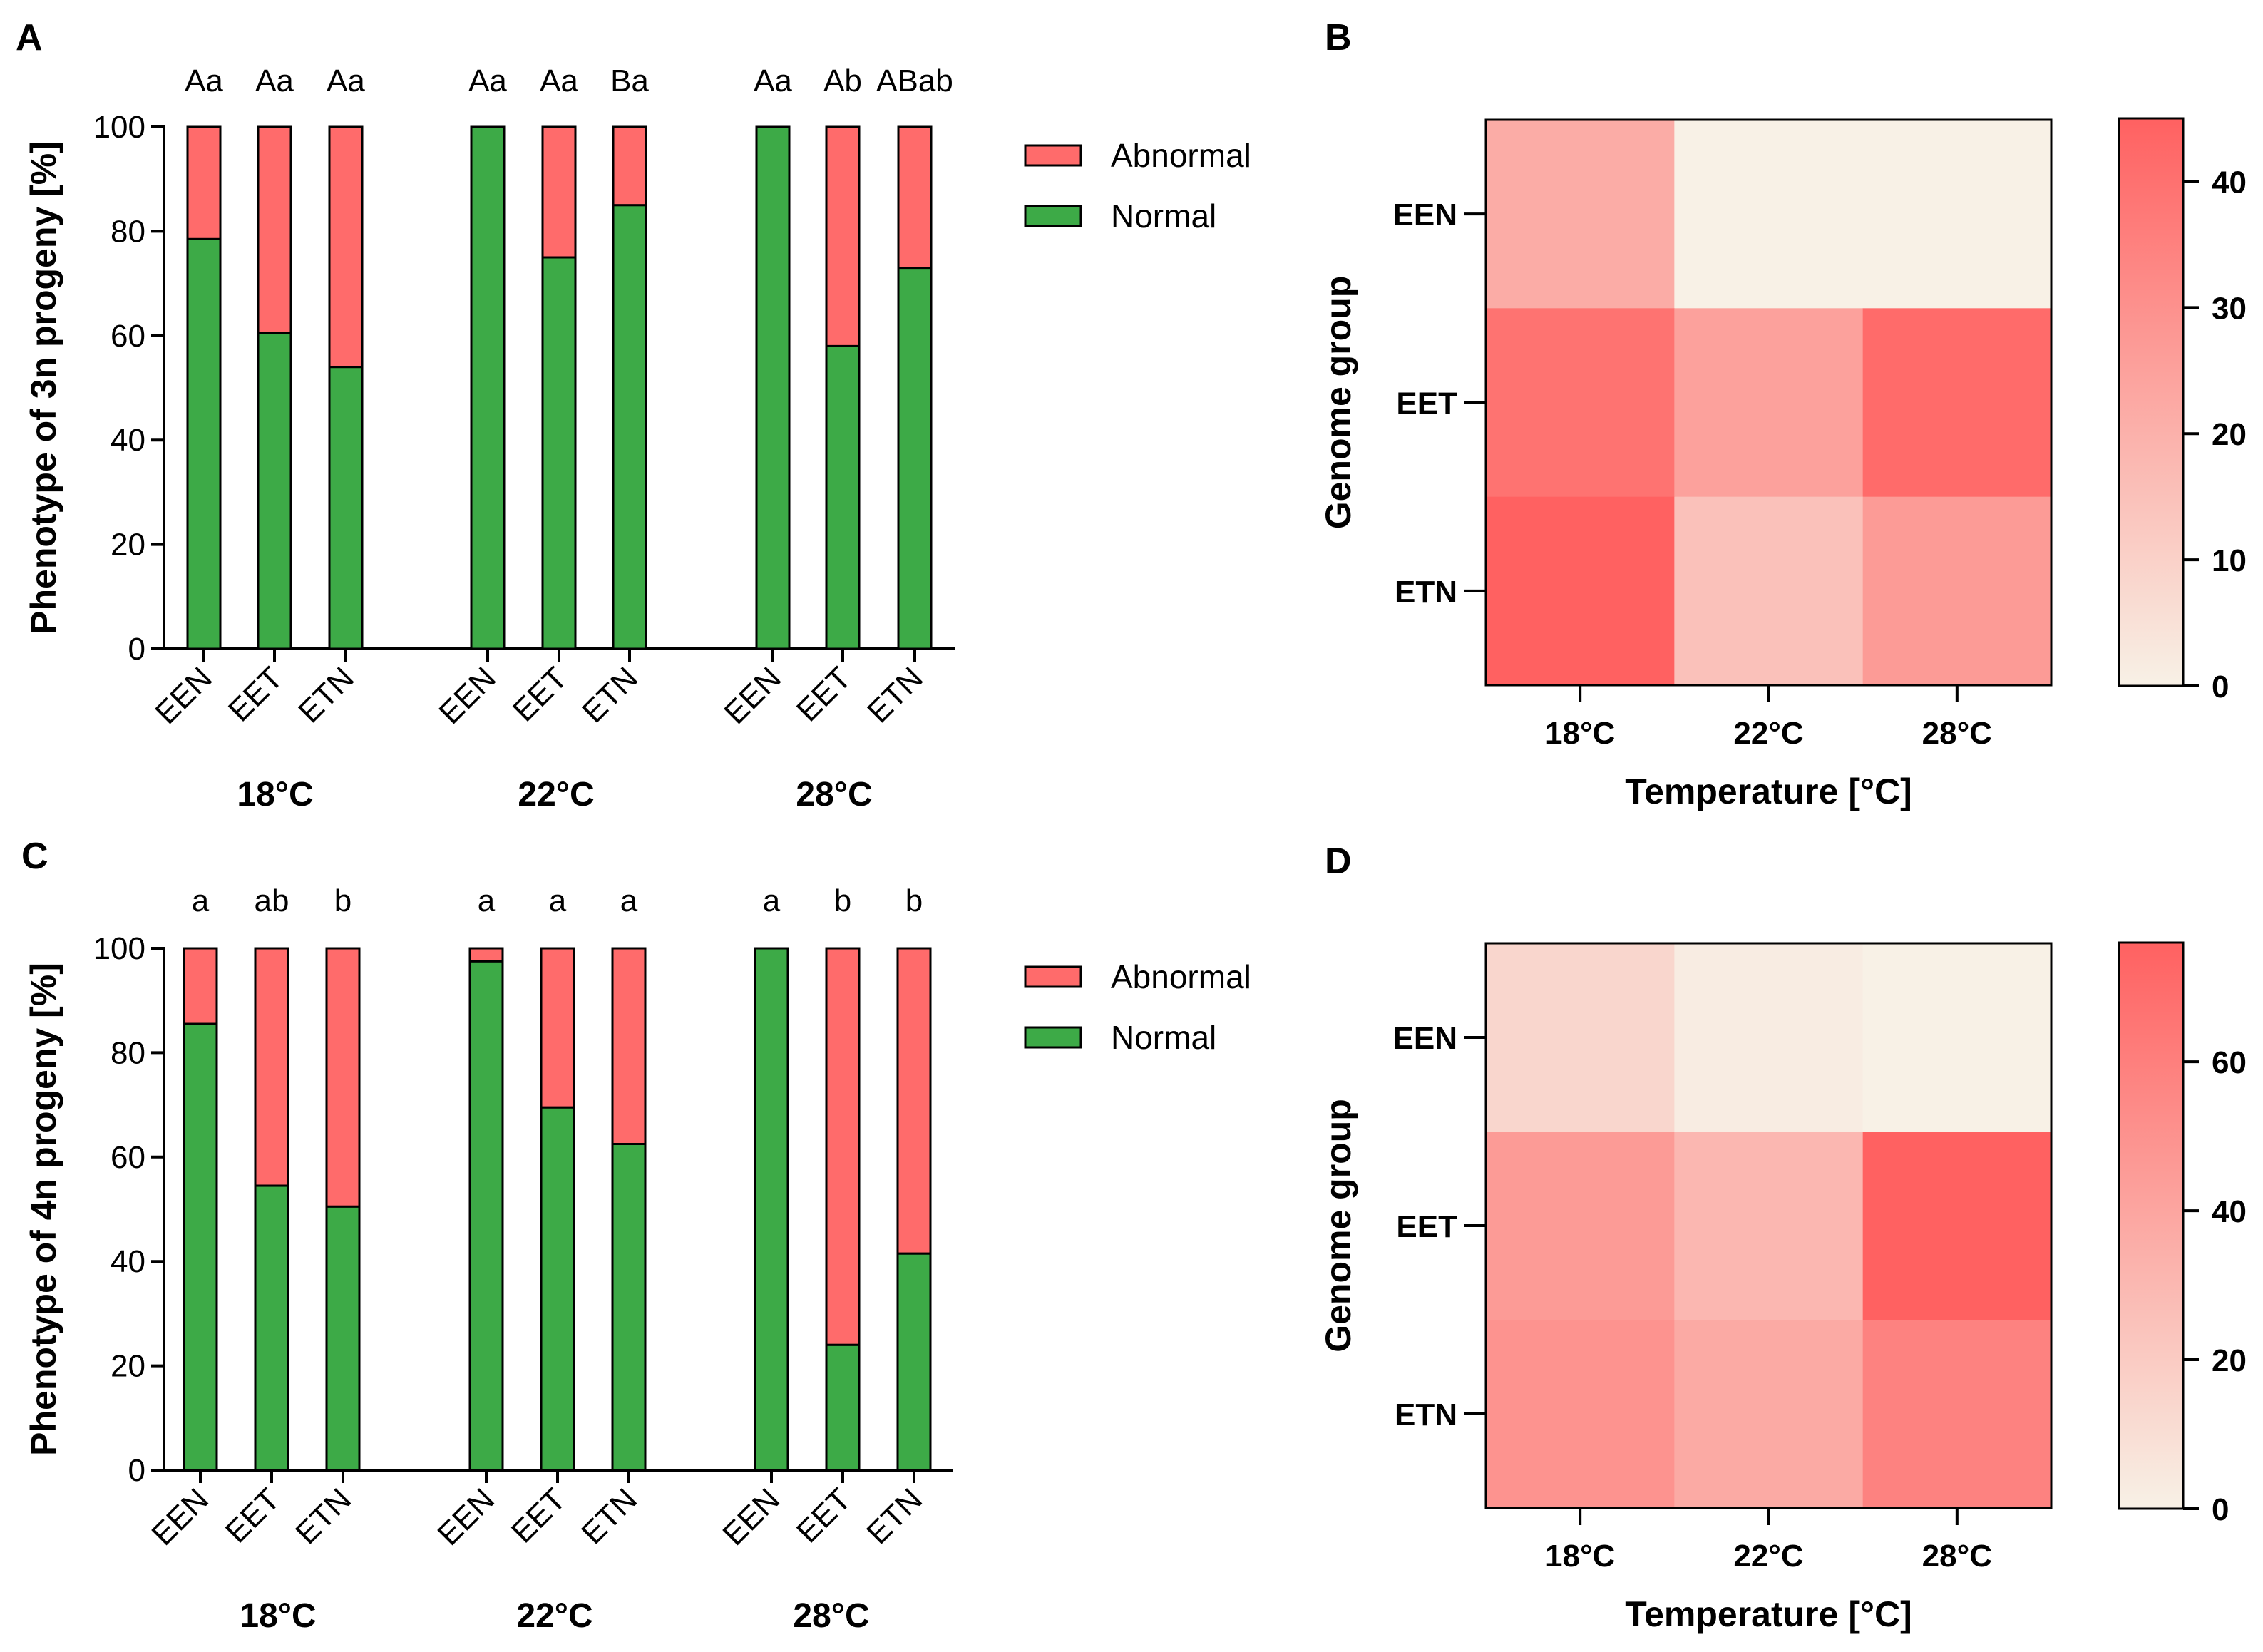 This screenshot has height=1652, width=2263. Describe the element at coordinates (29, 37) in the screenshot. I see `panel-letter: A` at that location.